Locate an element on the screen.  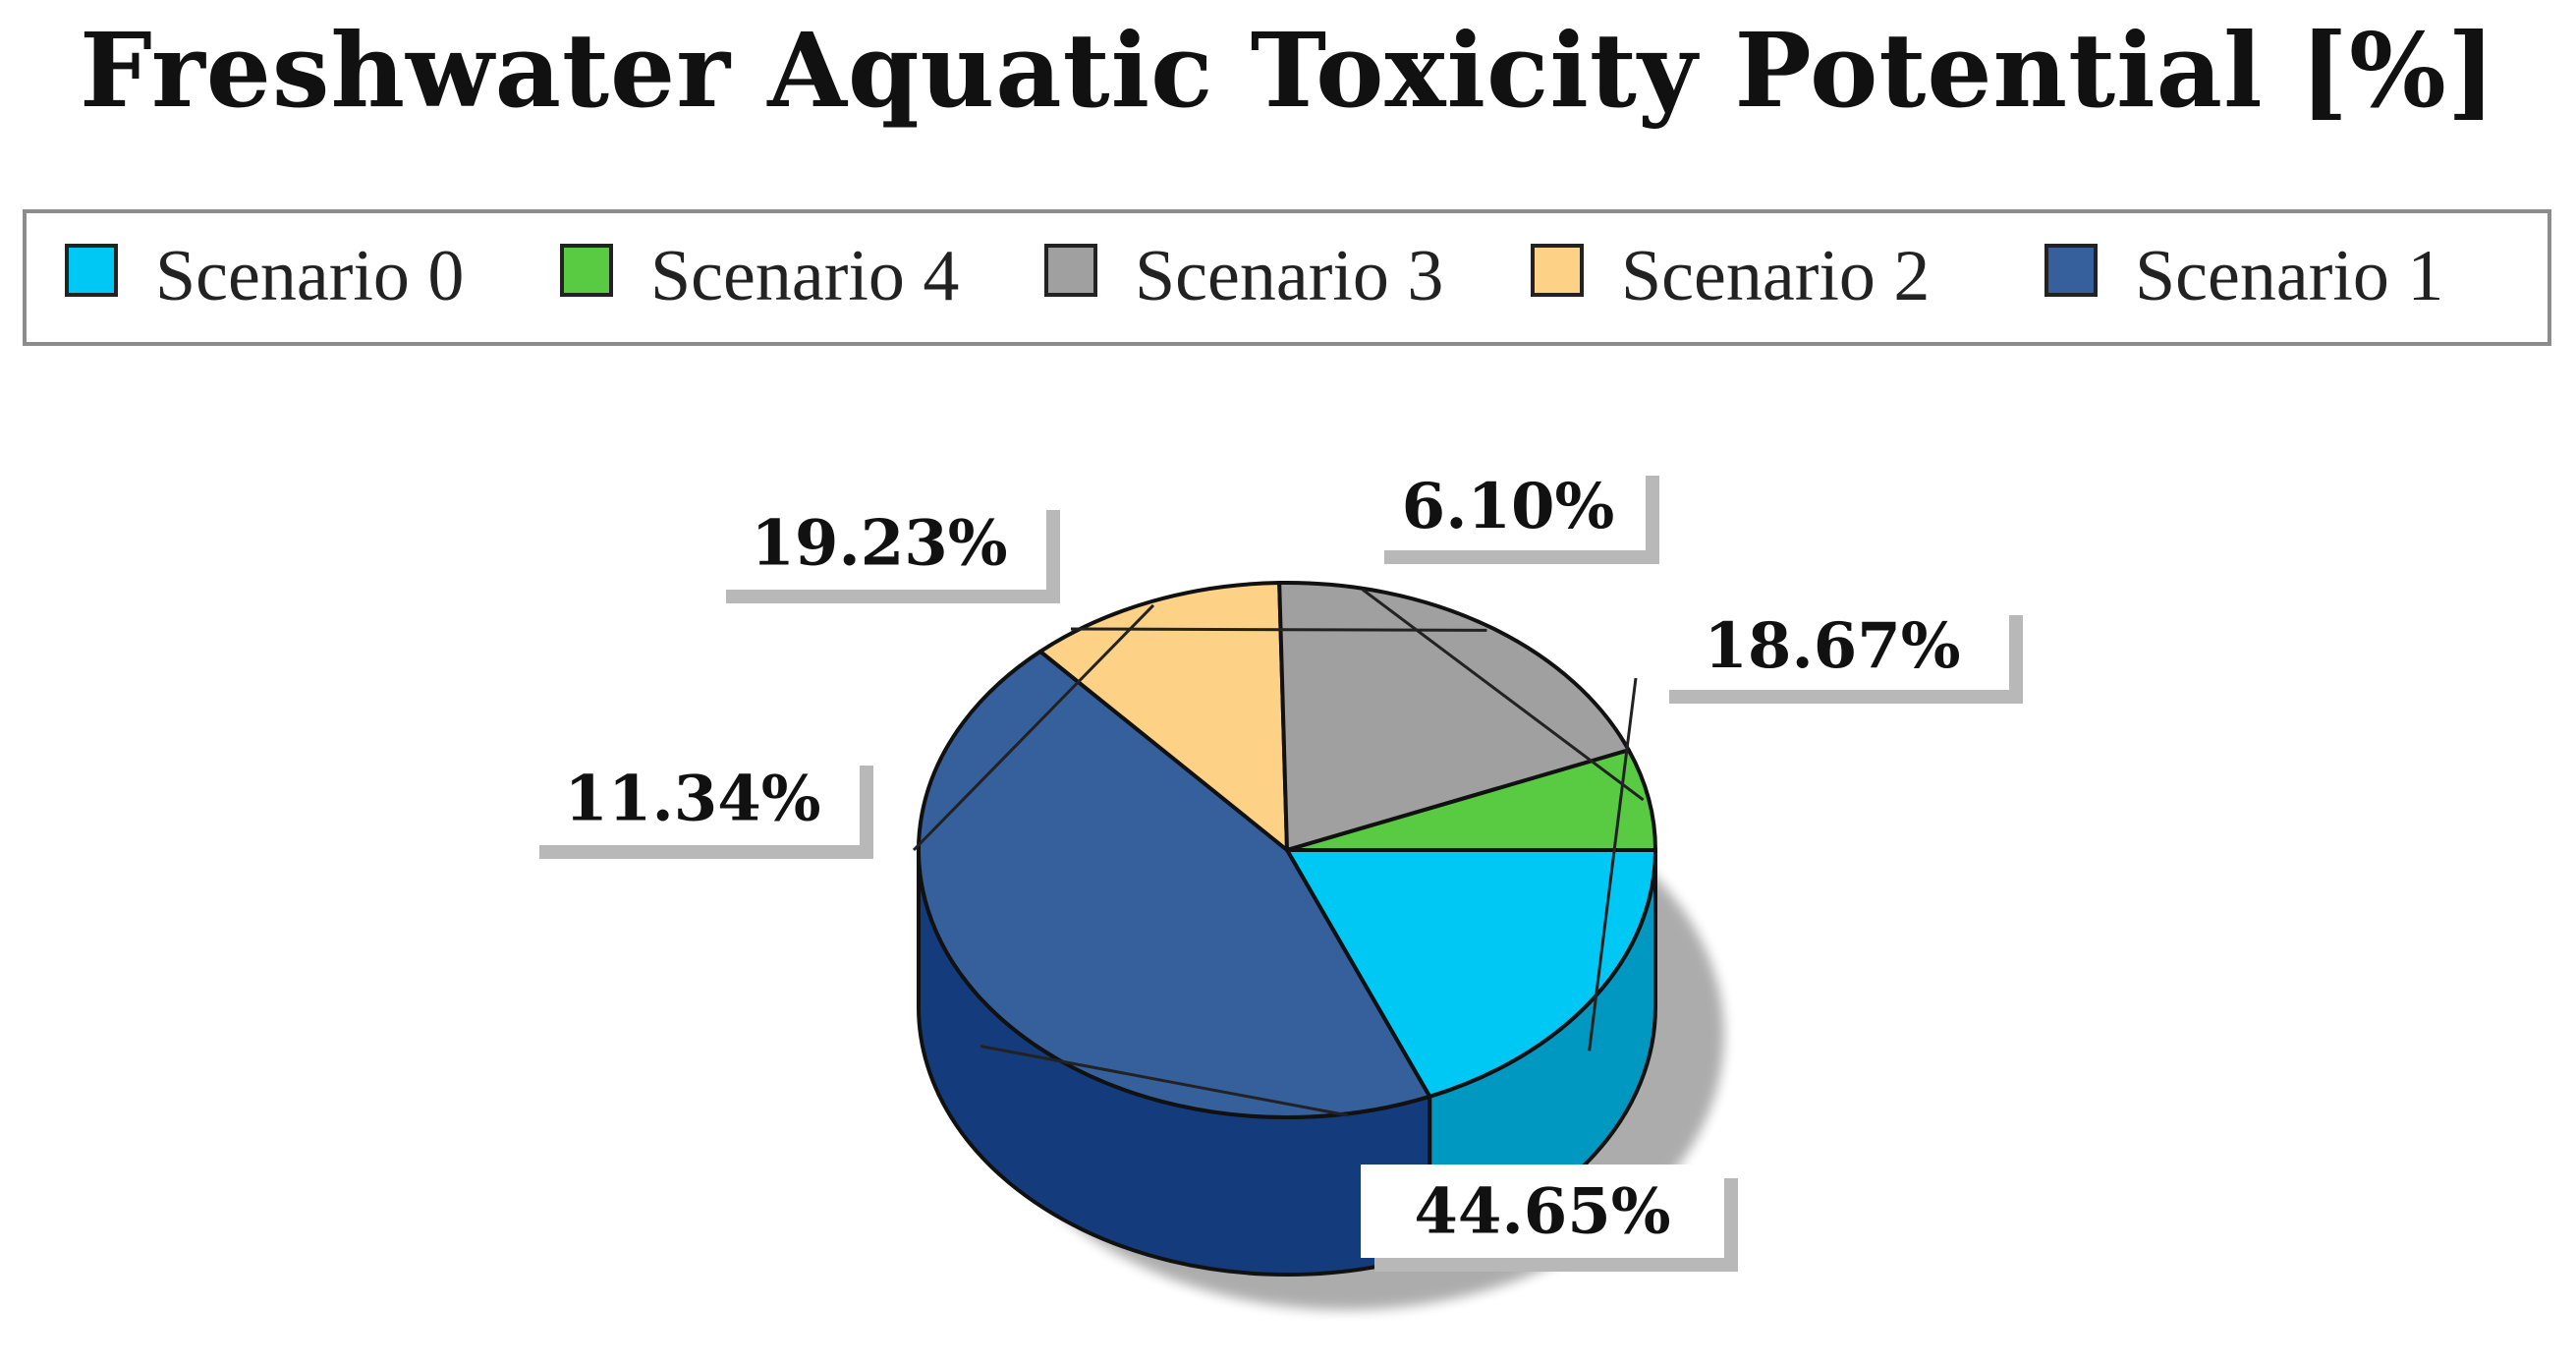
data-label-scenario-2: 11.34% is located at coordinates (692, 799).